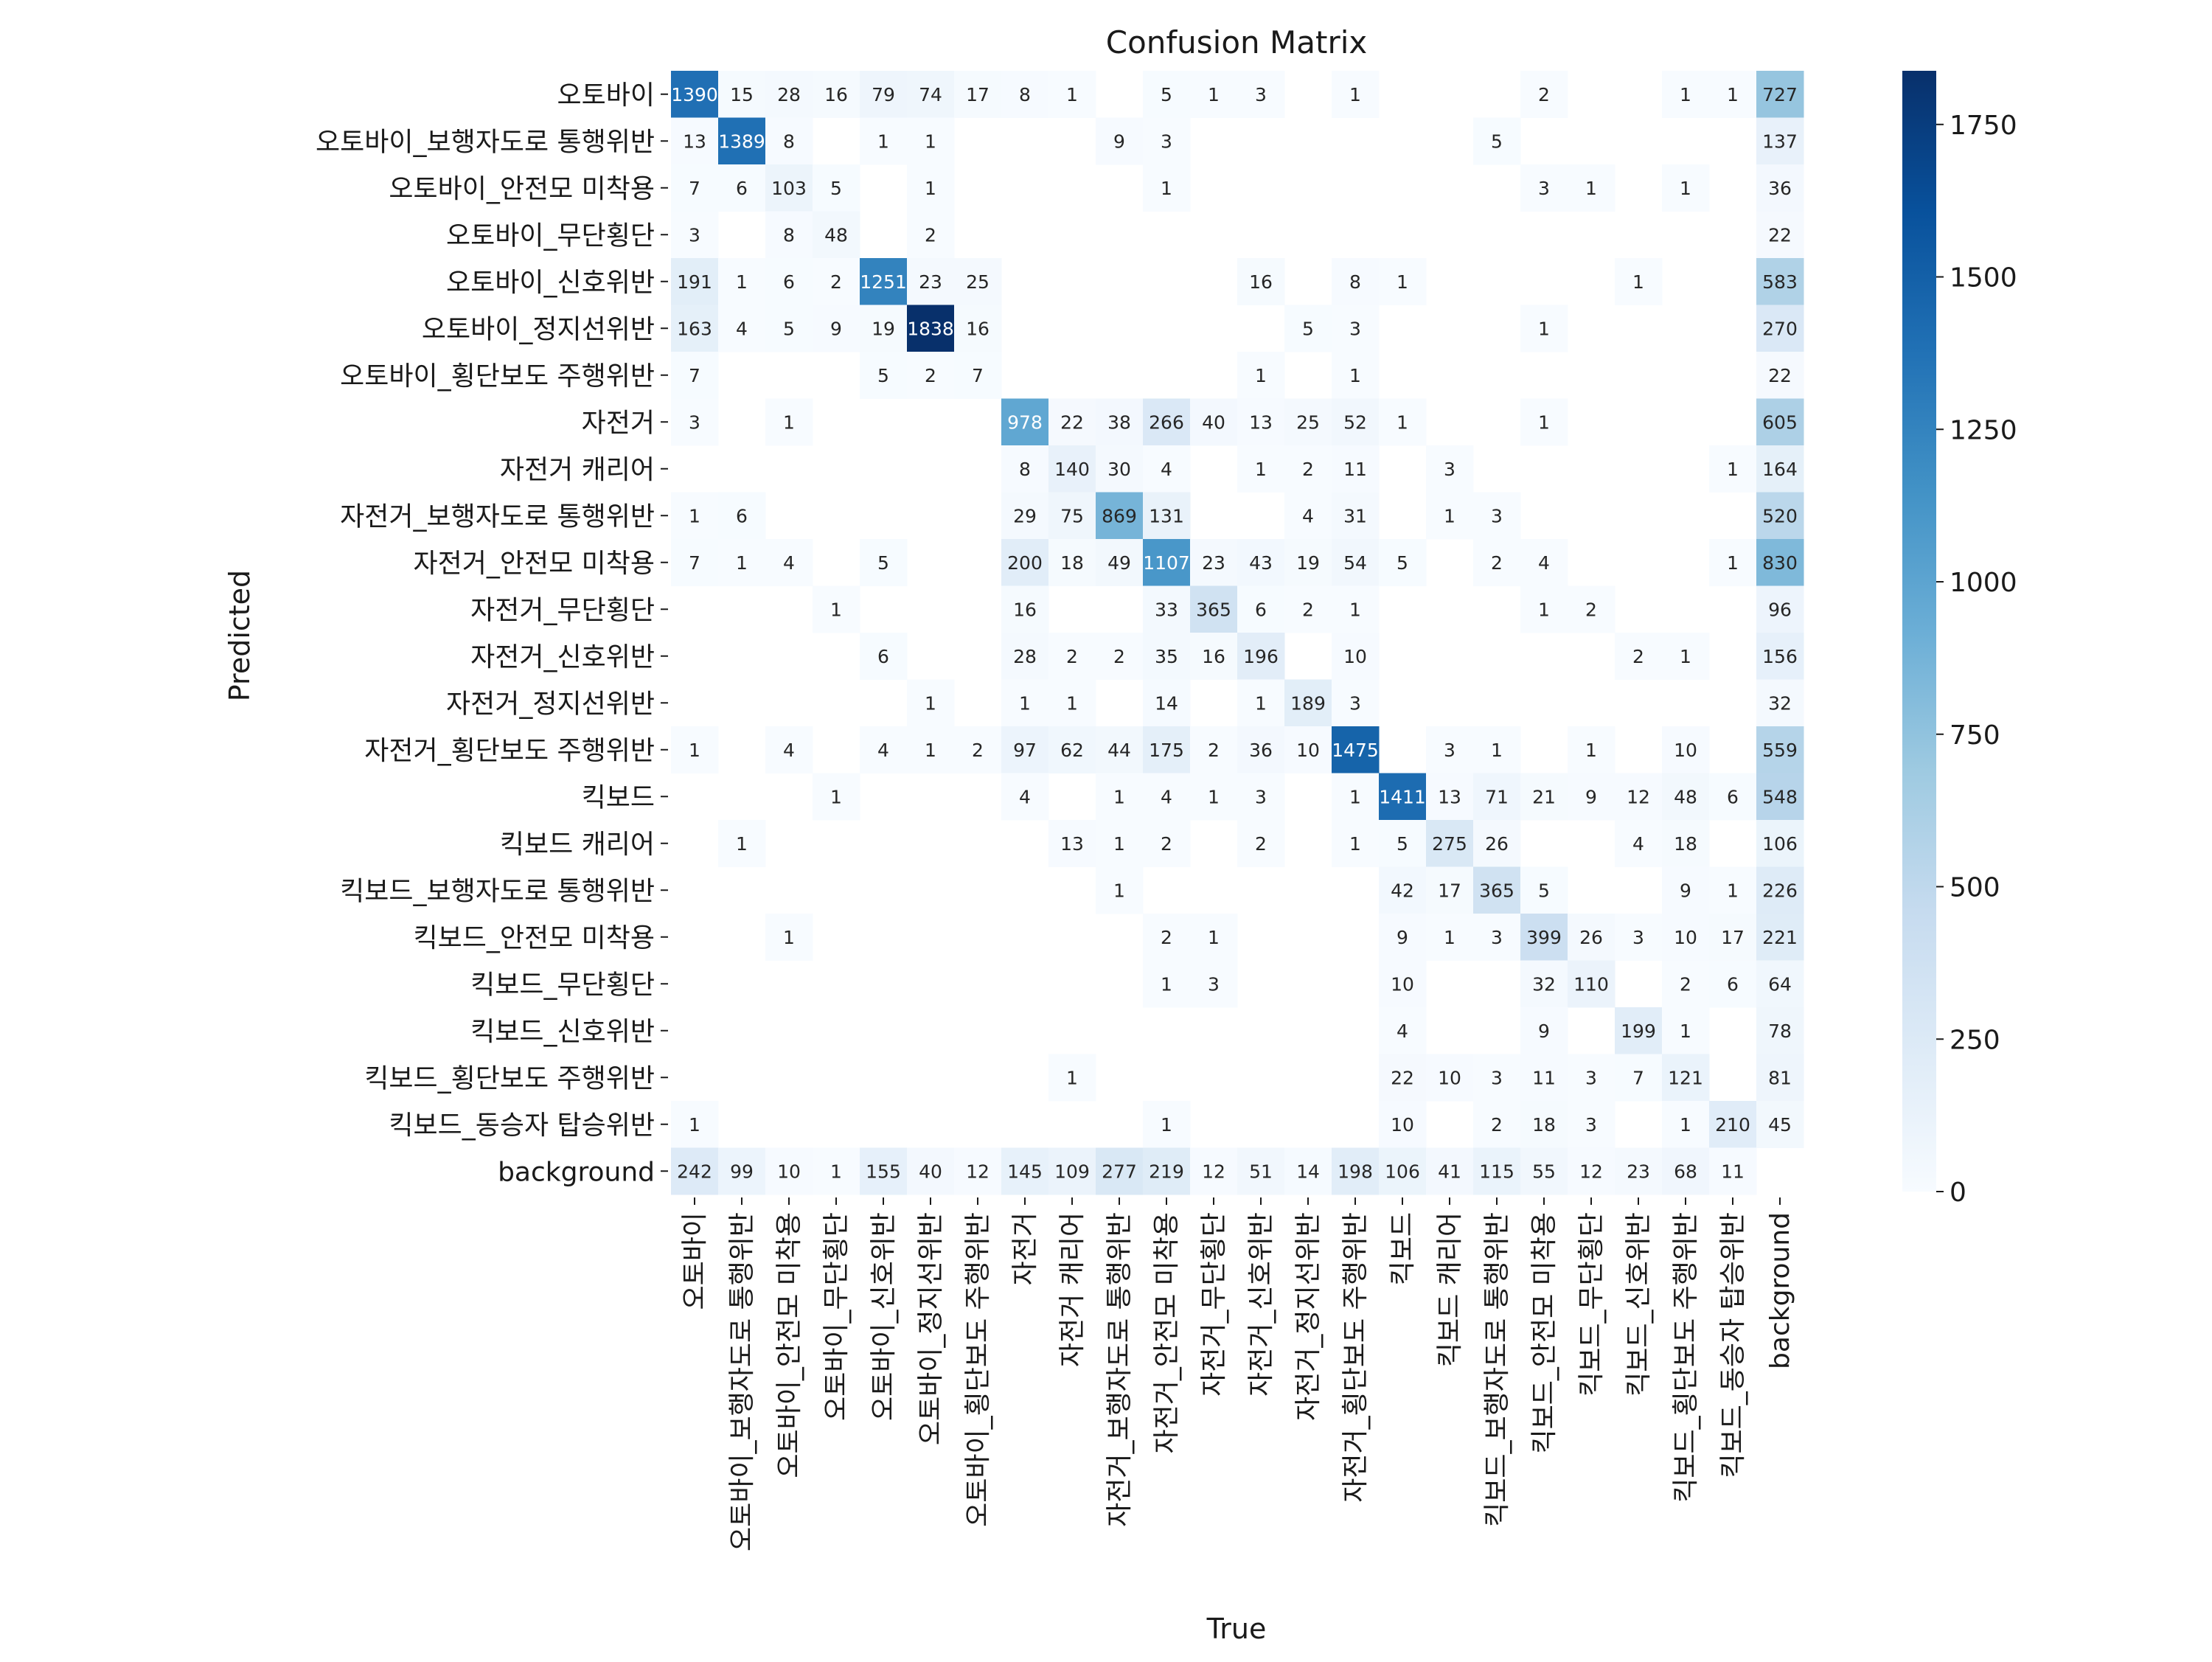 The height and width of the screenshot is (1662, 2212). Describe the element at coordinates (522, 1125) in the screenshot. I see `y-tick-label: 킥보드_동승자 탑승위반` at that location.